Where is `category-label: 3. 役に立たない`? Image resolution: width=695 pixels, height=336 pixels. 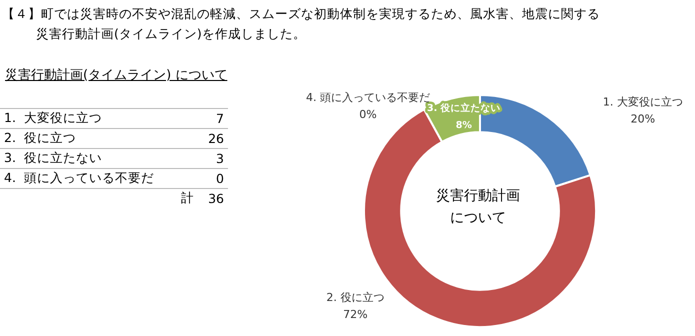 category-label: 3. 役に立たない is located at coordinates (99, 158).